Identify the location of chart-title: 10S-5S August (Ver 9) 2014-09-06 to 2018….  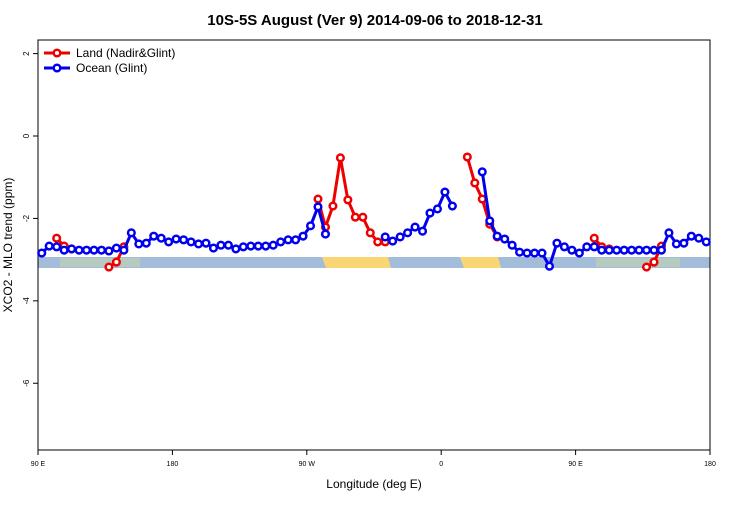
(374, 20).